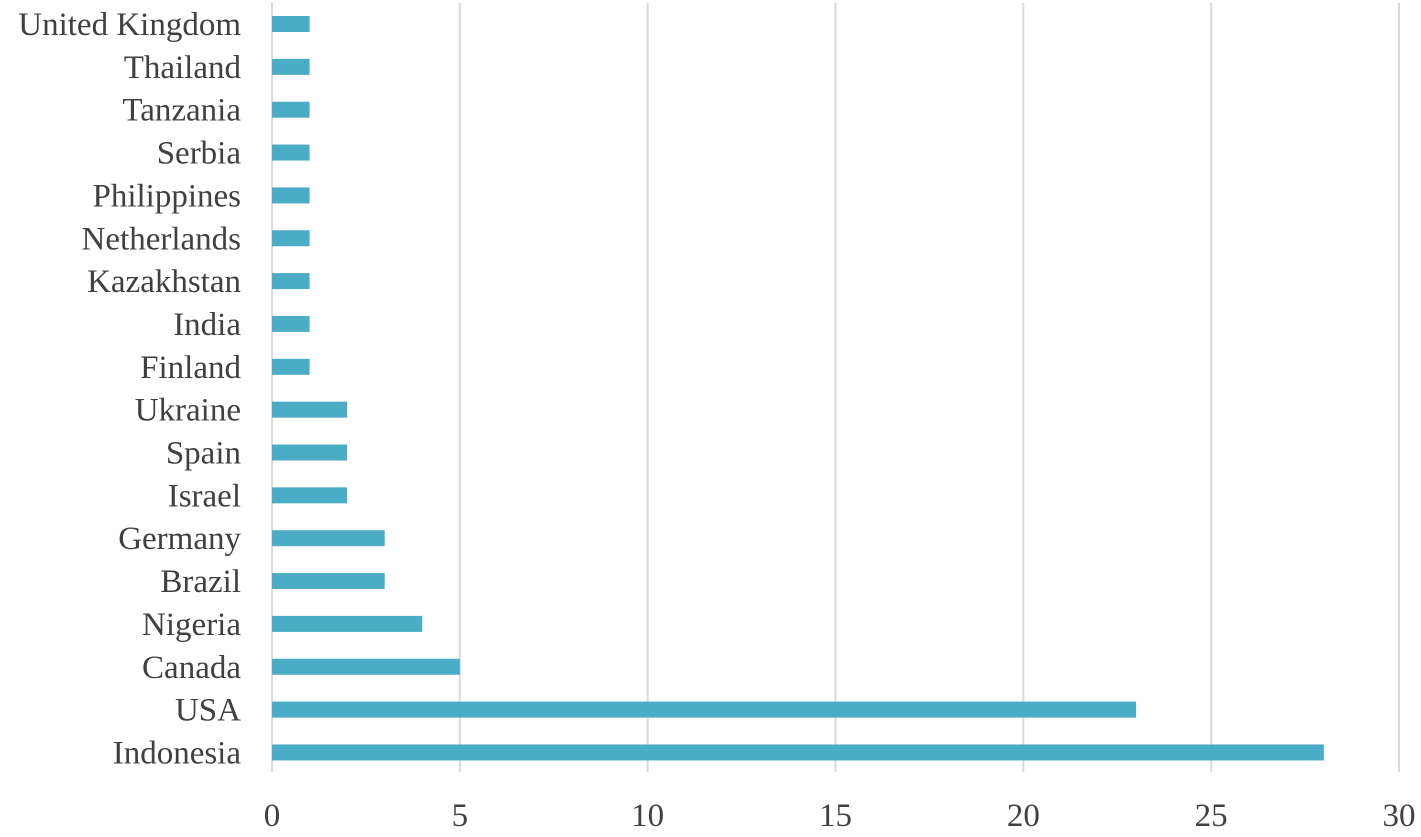  I want to click on x-tick-label: 25, so click(1211, 816).